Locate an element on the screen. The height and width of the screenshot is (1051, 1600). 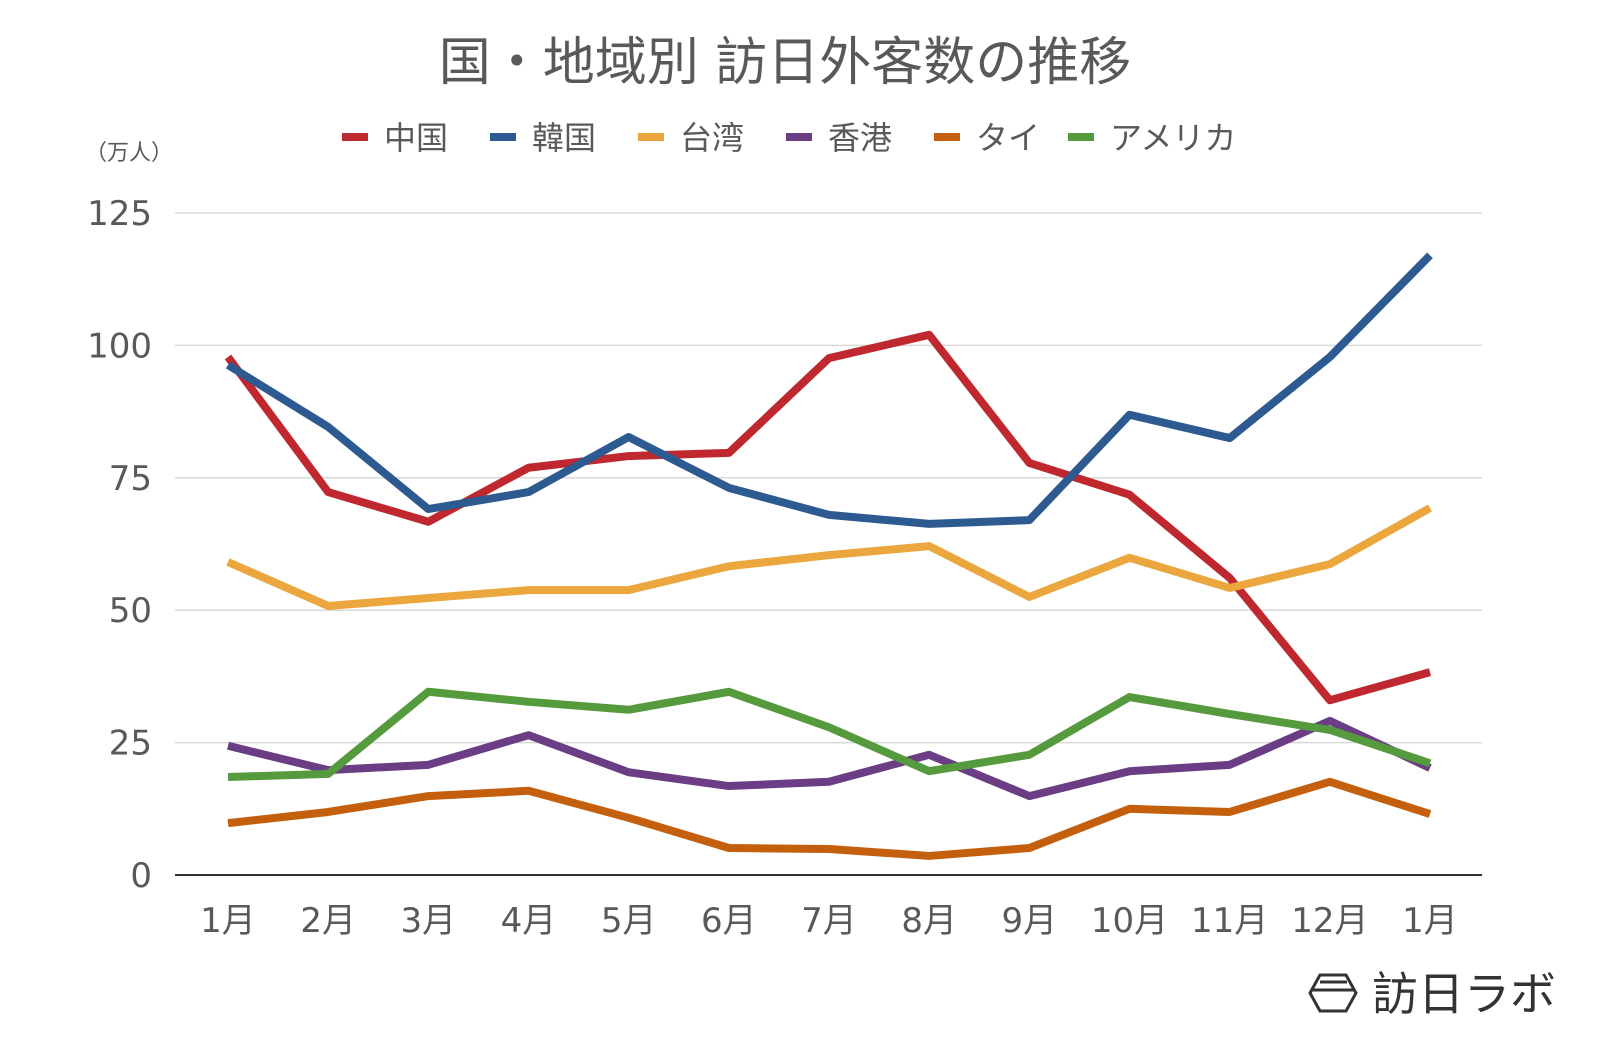
legend-item: 中国 is located at coordinates (395, 138).